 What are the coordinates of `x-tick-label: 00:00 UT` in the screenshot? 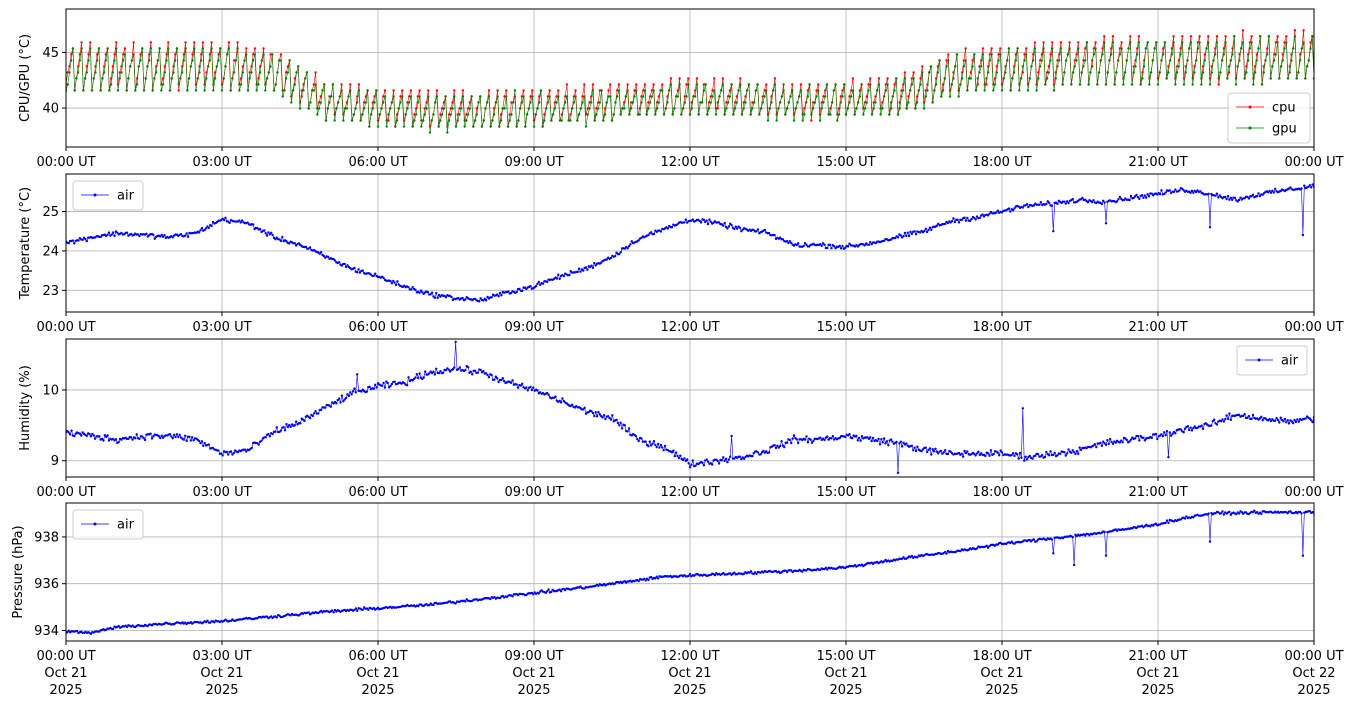 It's located at (65, 656).